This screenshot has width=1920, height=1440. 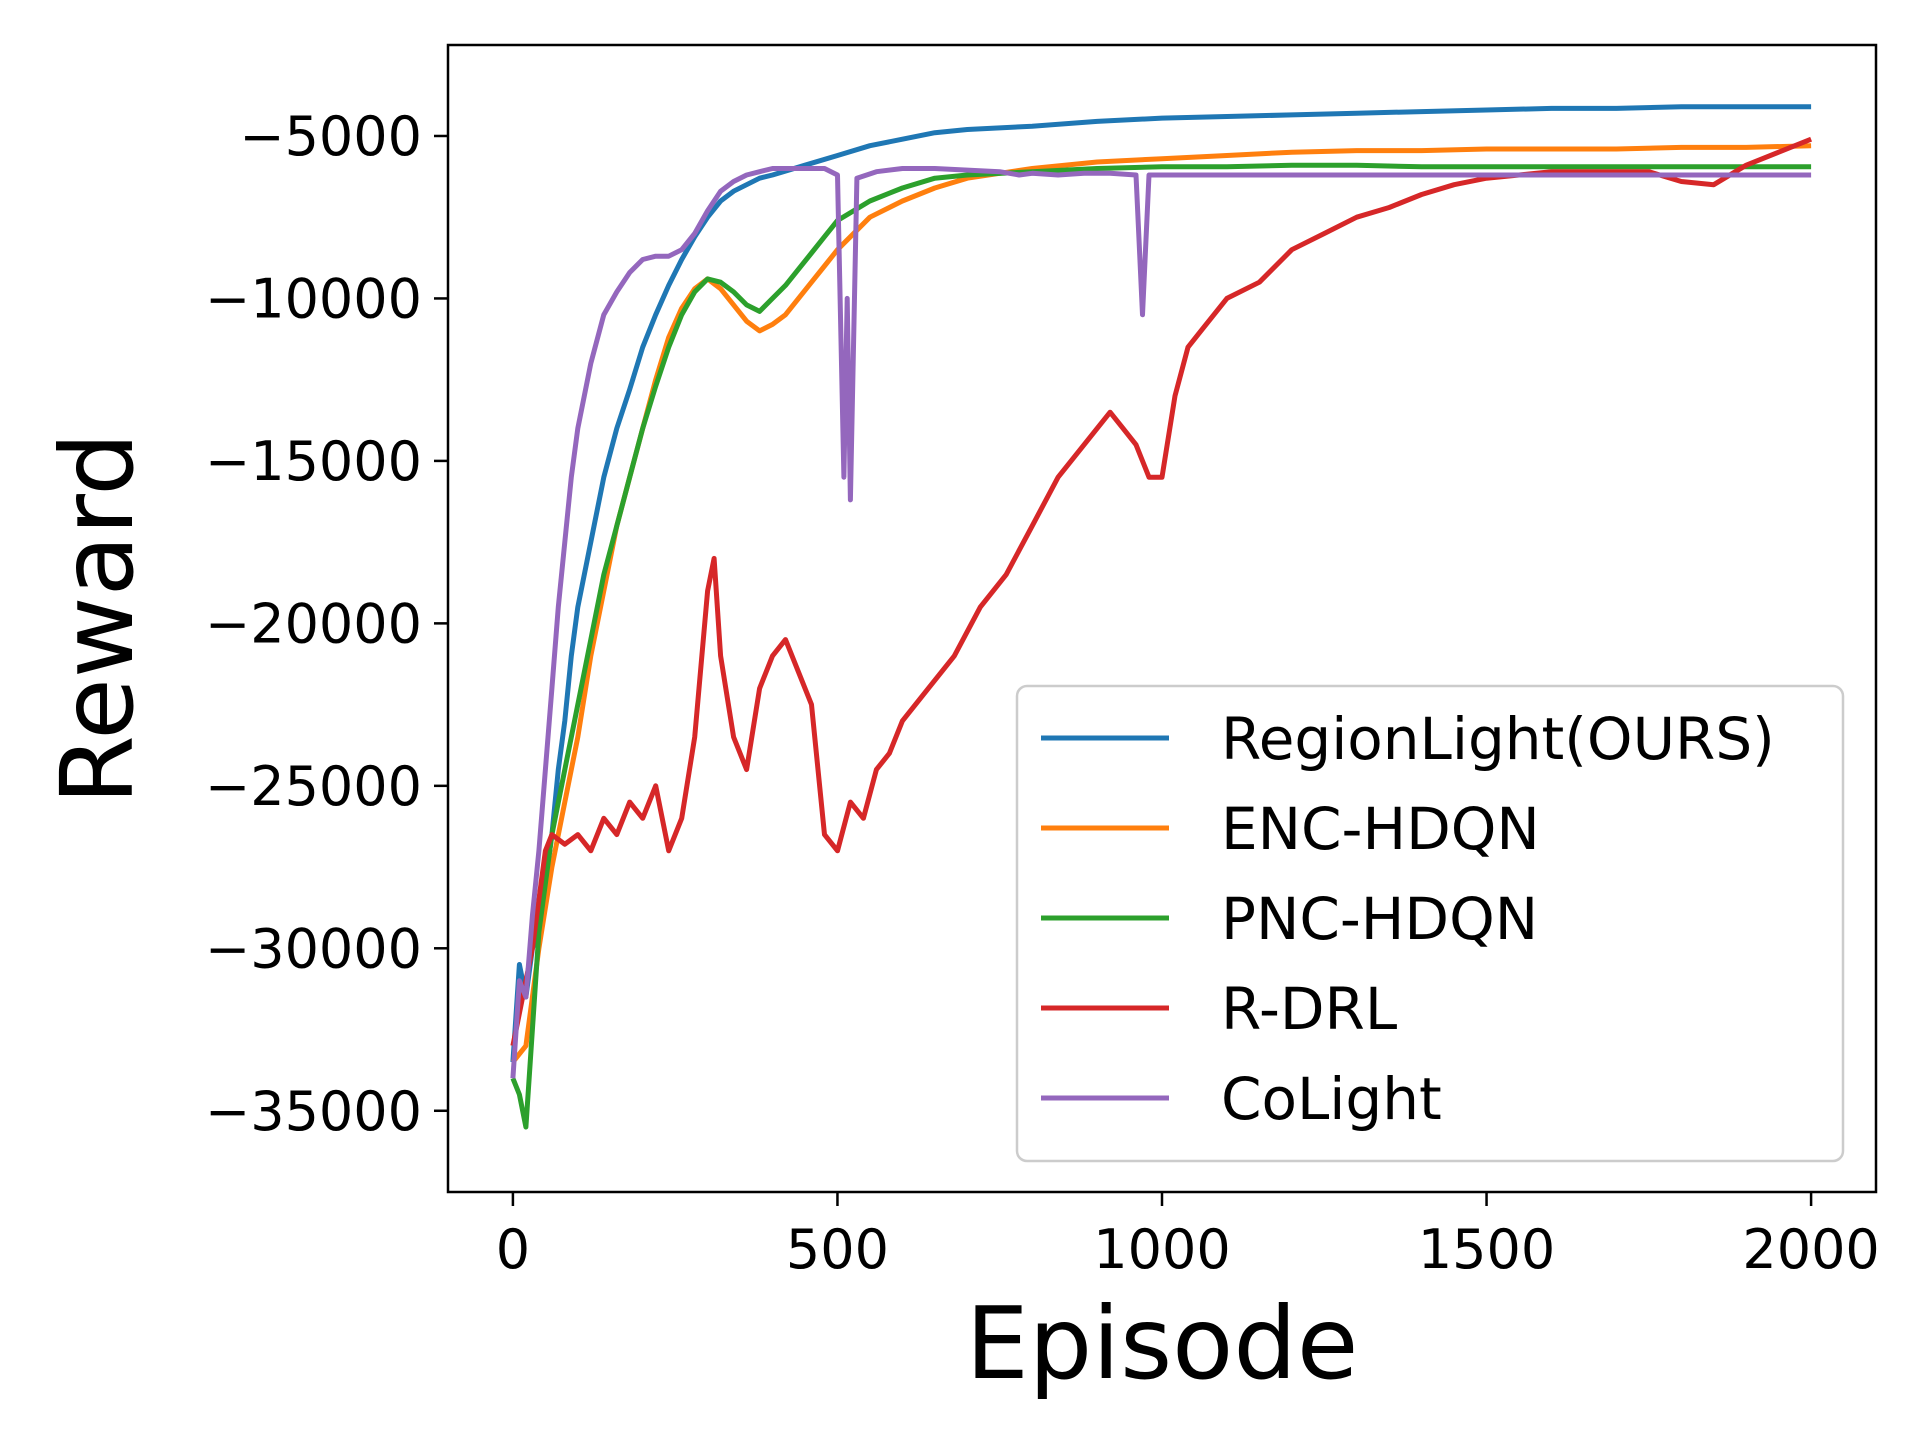 I want to click on x-tick-label: 2000, so click(x=1810, y=1249).